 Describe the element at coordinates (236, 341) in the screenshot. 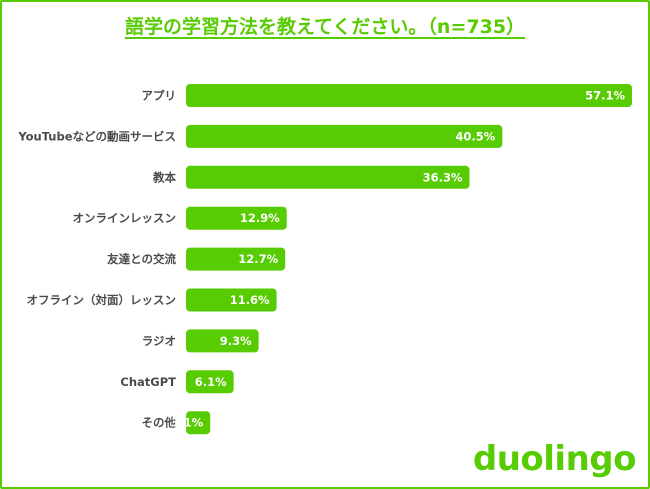

I see `value-label-6: 9.3%` at that location.